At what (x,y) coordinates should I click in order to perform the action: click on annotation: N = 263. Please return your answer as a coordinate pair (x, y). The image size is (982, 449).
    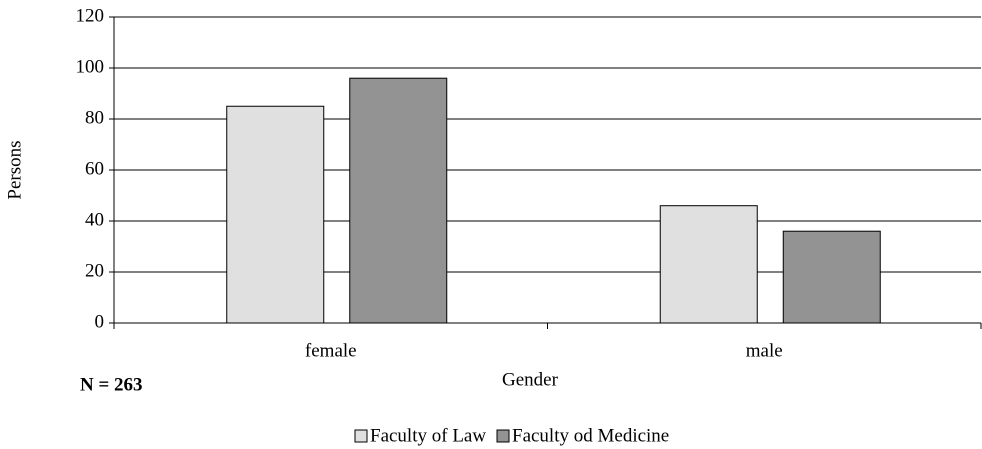
    Looking at the image, I should click on (111, 384).